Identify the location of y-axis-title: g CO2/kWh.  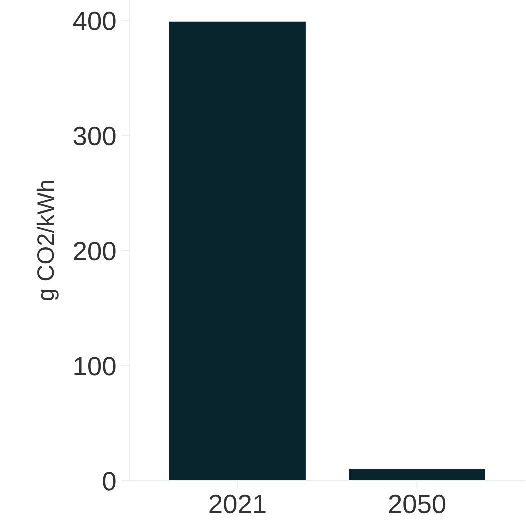
(47, 241).